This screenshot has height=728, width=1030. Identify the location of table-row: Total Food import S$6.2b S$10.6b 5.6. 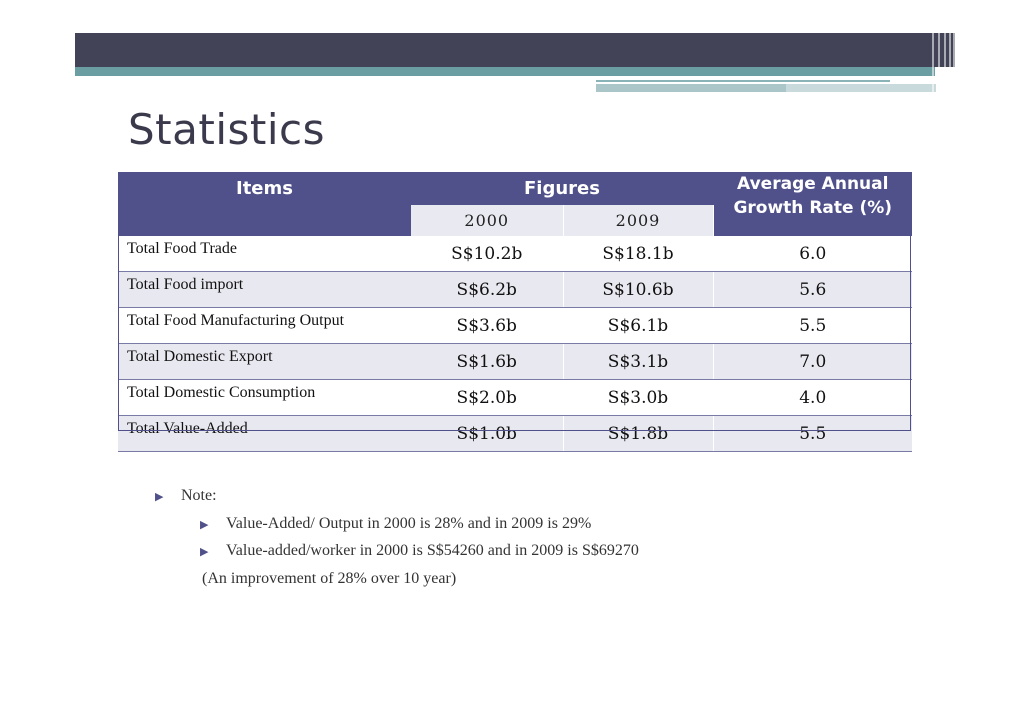
(515, 289).